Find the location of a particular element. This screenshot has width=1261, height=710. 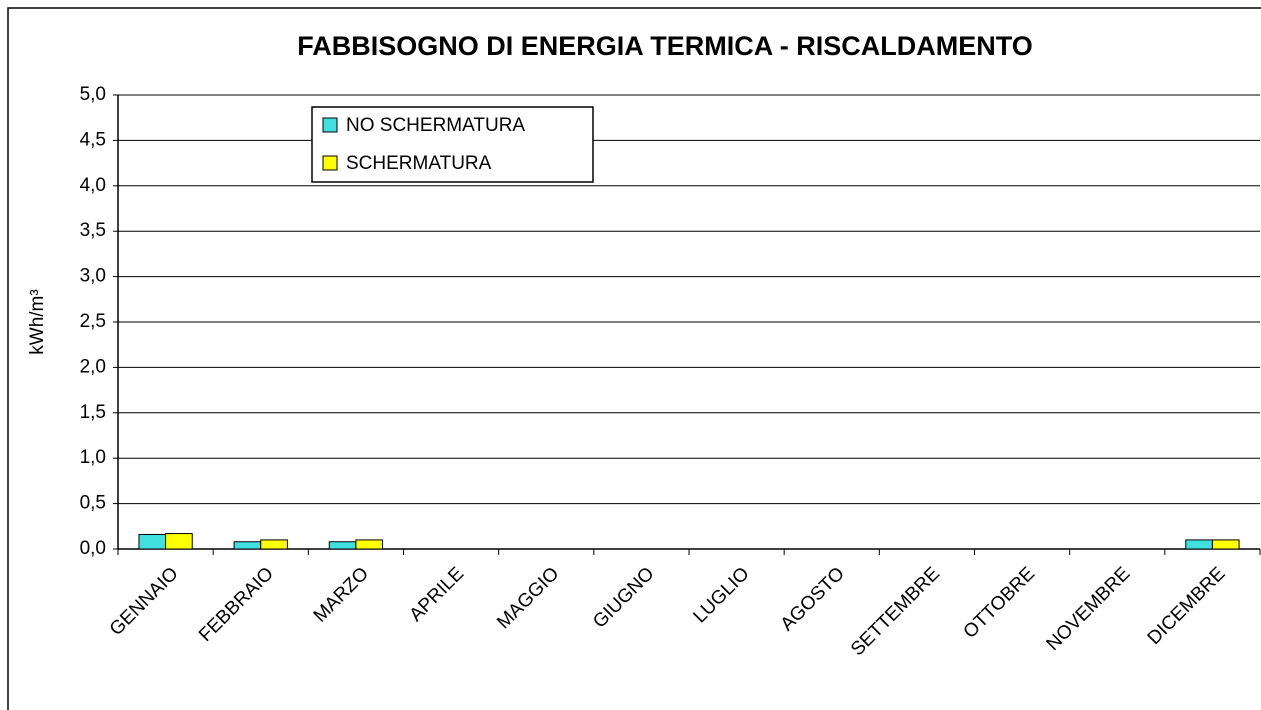

y-tick-label: 1,5 is located at coordinates (93, 412).